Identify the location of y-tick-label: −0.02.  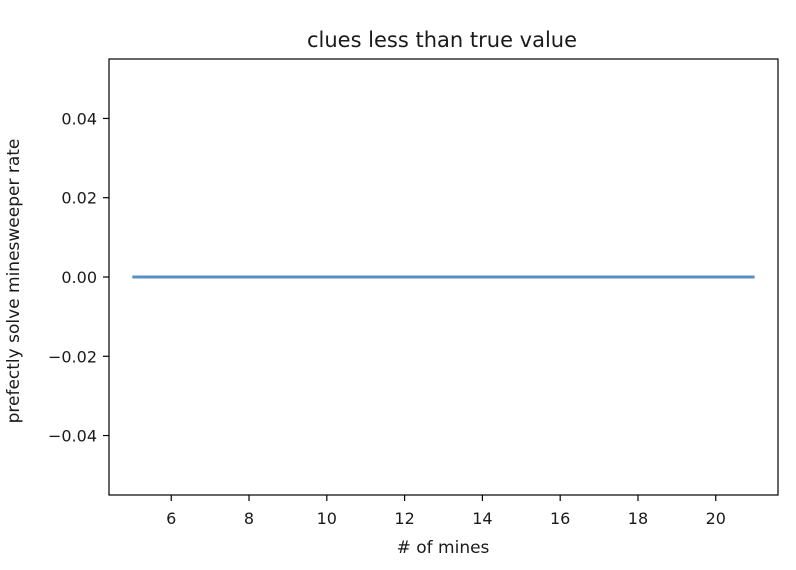
(72, 356).